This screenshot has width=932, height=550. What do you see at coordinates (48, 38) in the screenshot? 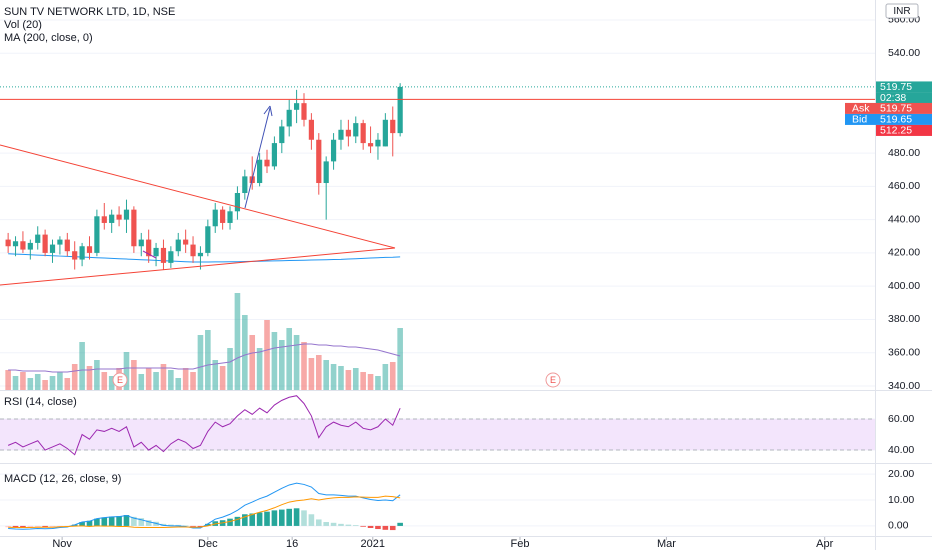
I see `ma-legend: MA (200, close, 0)` at bounding box center [48, 38].